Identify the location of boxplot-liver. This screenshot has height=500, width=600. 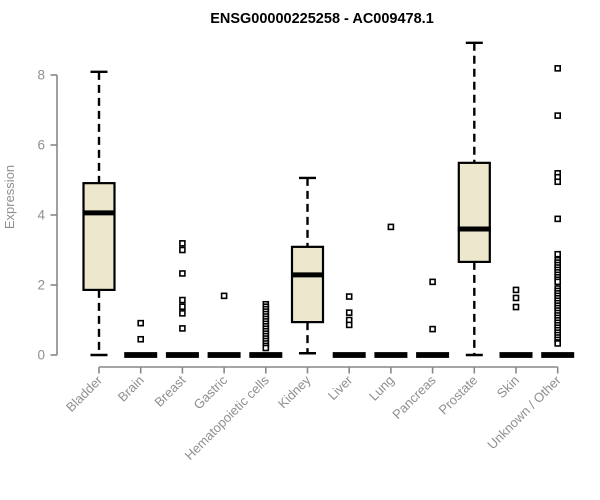
(349, 325).